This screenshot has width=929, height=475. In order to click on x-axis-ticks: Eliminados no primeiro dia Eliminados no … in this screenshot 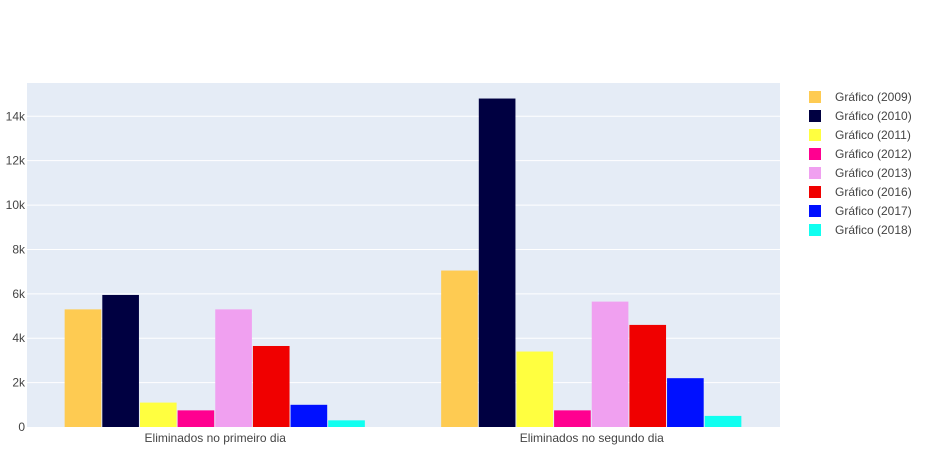, I will do `click(405, 438)`.